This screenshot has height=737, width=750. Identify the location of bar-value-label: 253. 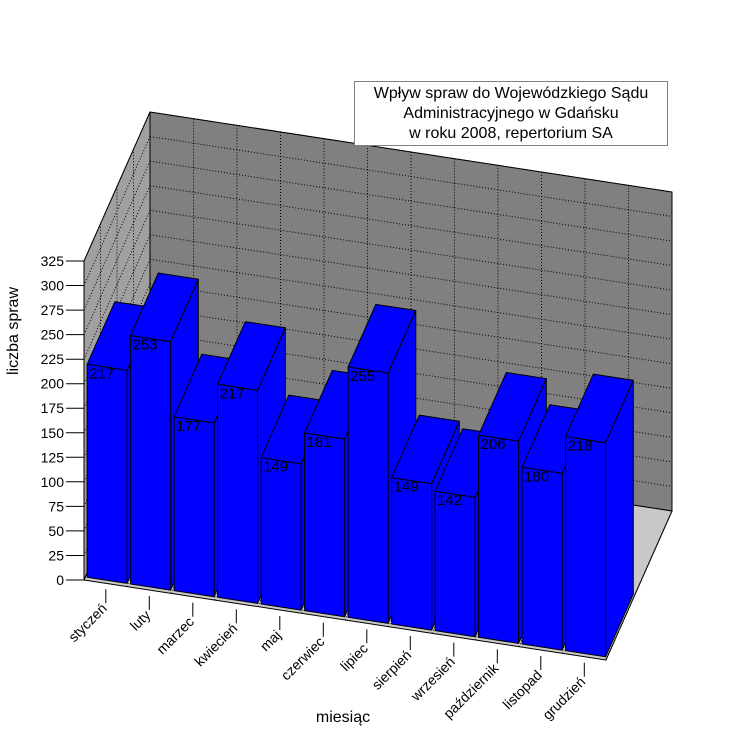
(145, 345).